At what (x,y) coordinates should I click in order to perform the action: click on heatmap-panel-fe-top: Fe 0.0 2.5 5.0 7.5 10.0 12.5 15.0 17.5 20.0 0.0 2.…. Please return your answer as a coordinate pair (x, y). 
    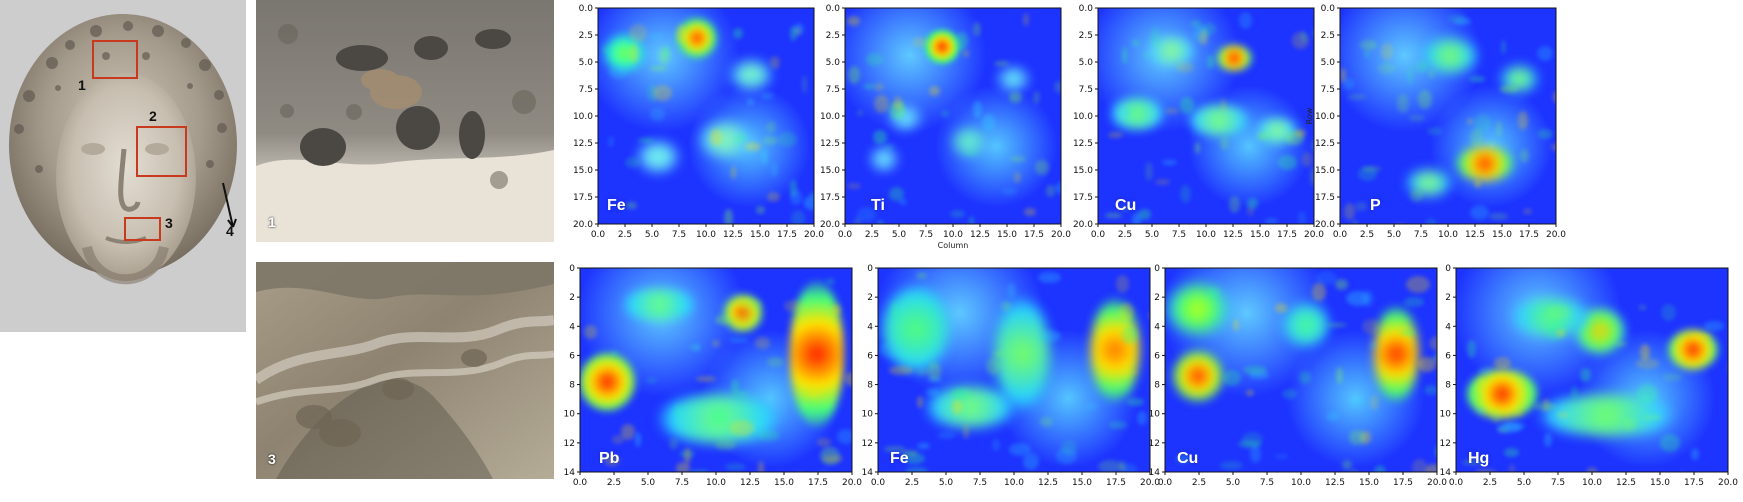
    Looking at the image, I should click on (705, 121).